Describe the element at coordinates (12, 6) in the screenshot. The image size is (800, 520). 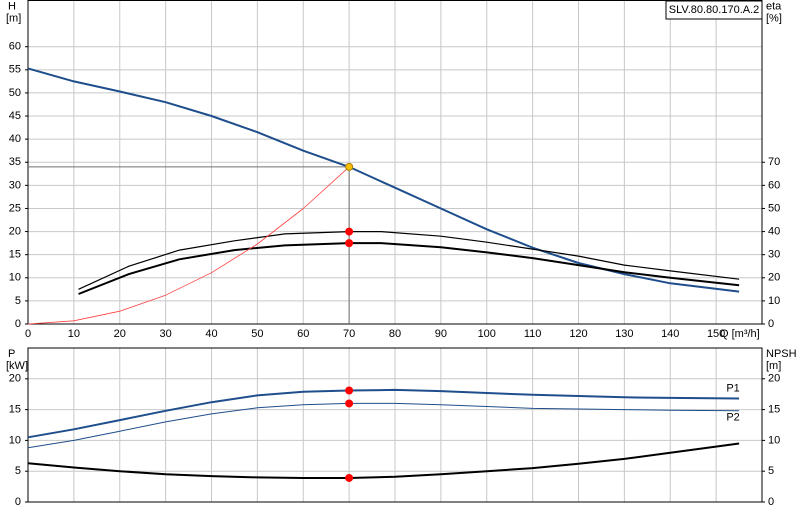
I see `y-axis-label: H` at that location.